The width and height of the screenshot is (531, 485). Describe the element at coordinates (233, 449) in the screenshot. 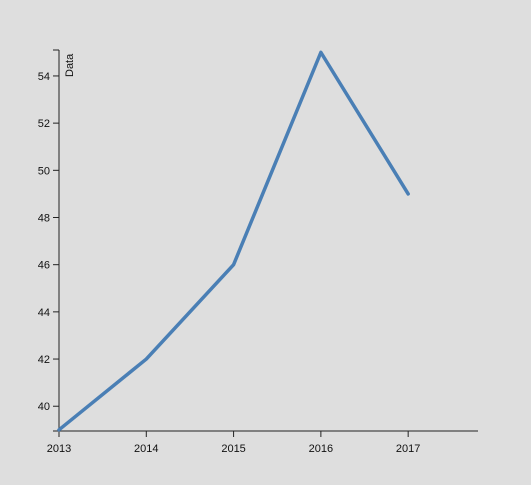

I see `x-tick-label: 2015` at that location.